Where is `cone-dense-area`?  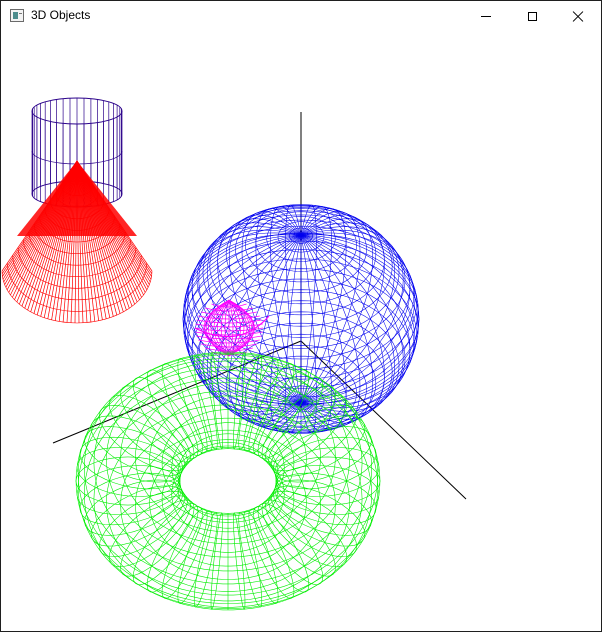
cone-dense-area is located at coordinates (77, 198).